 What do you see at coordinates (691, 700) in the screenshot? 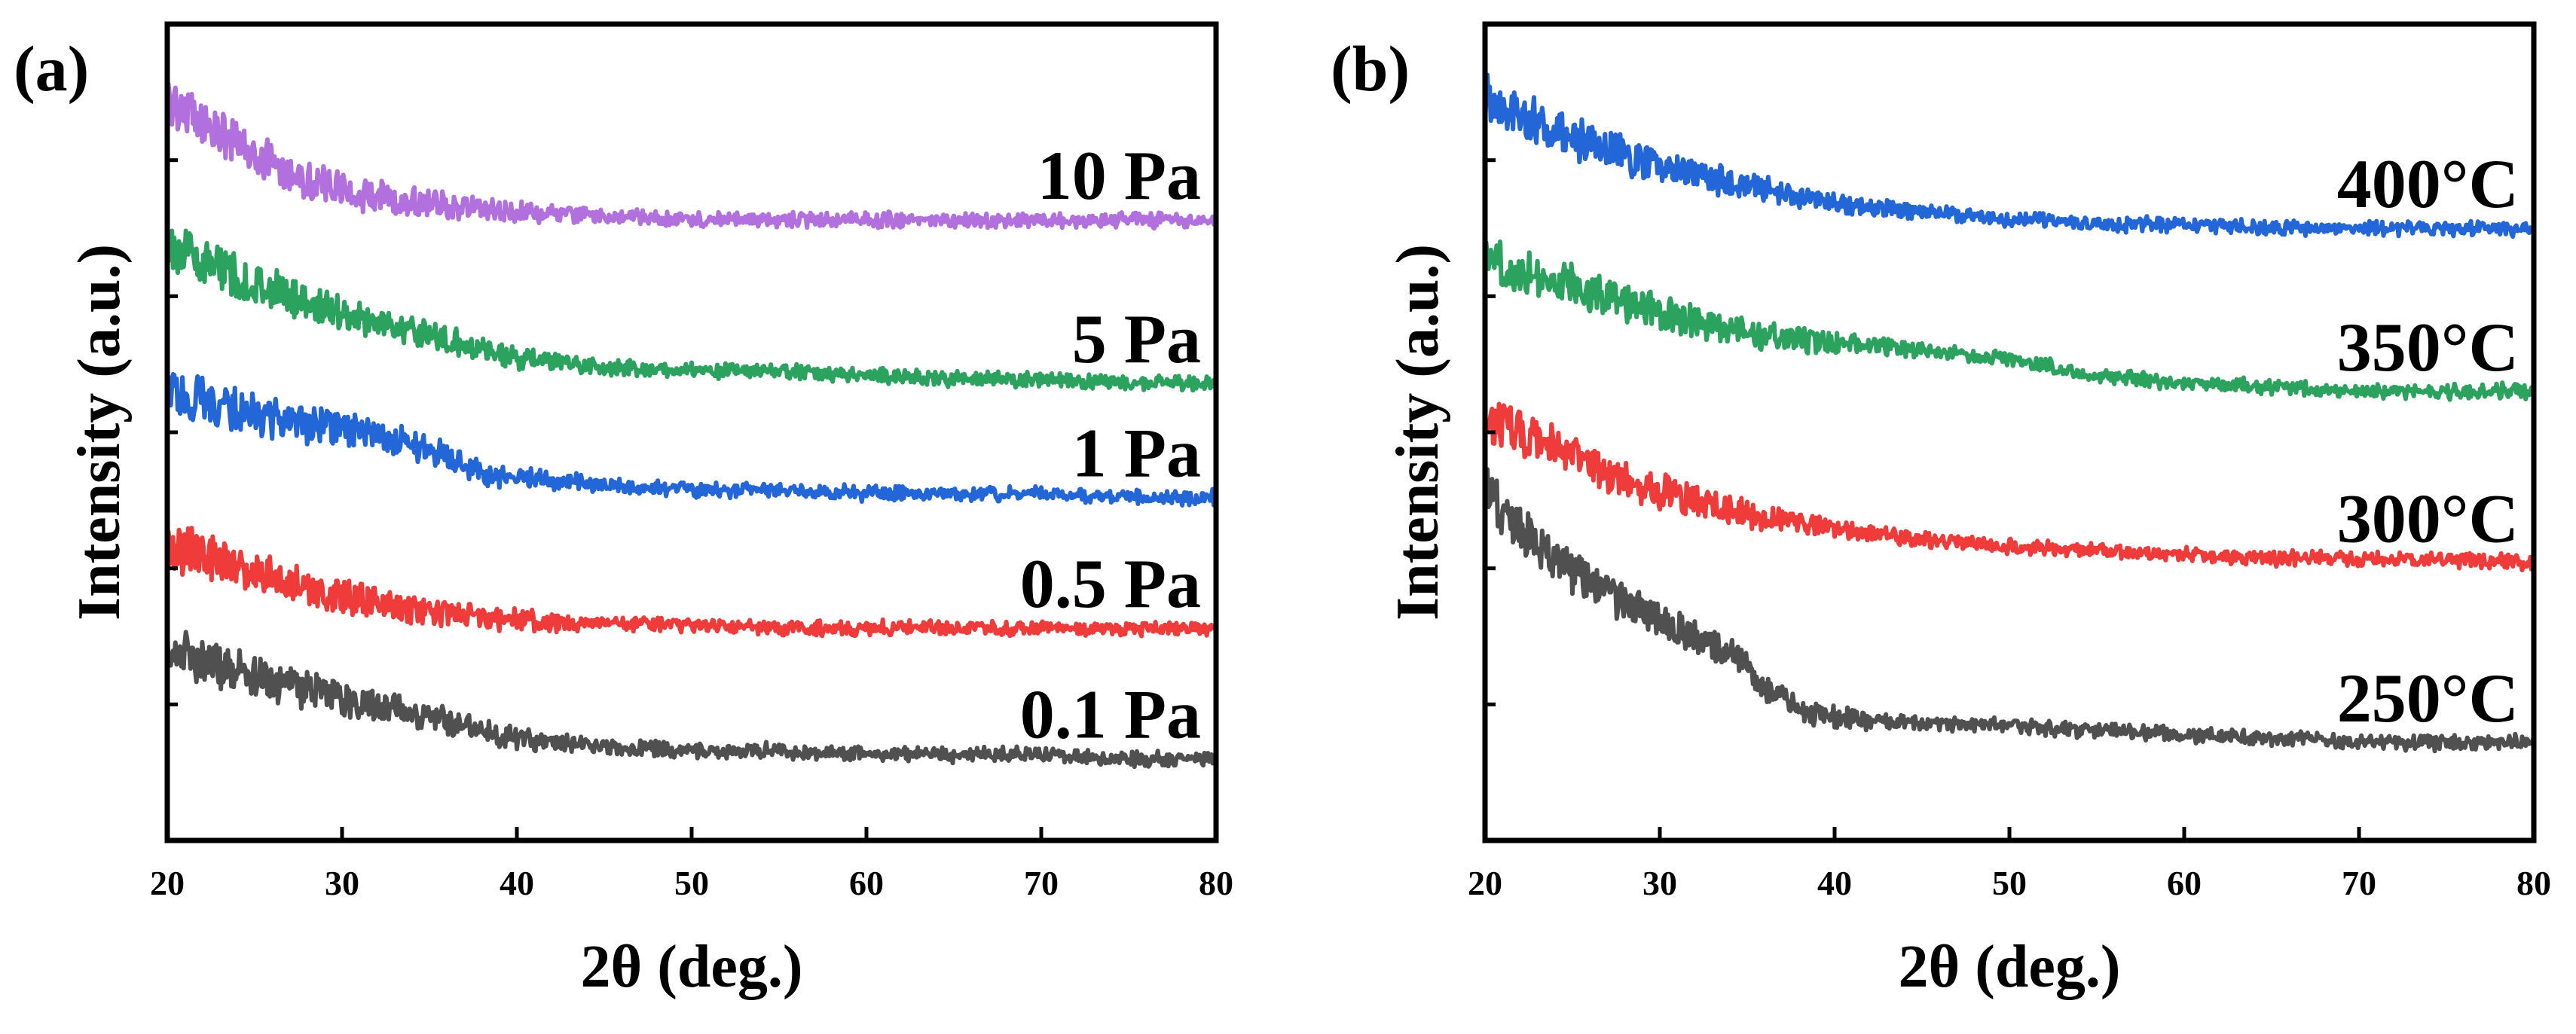
I see `series-line-0-1-pa` at bounding box center [691, 700].